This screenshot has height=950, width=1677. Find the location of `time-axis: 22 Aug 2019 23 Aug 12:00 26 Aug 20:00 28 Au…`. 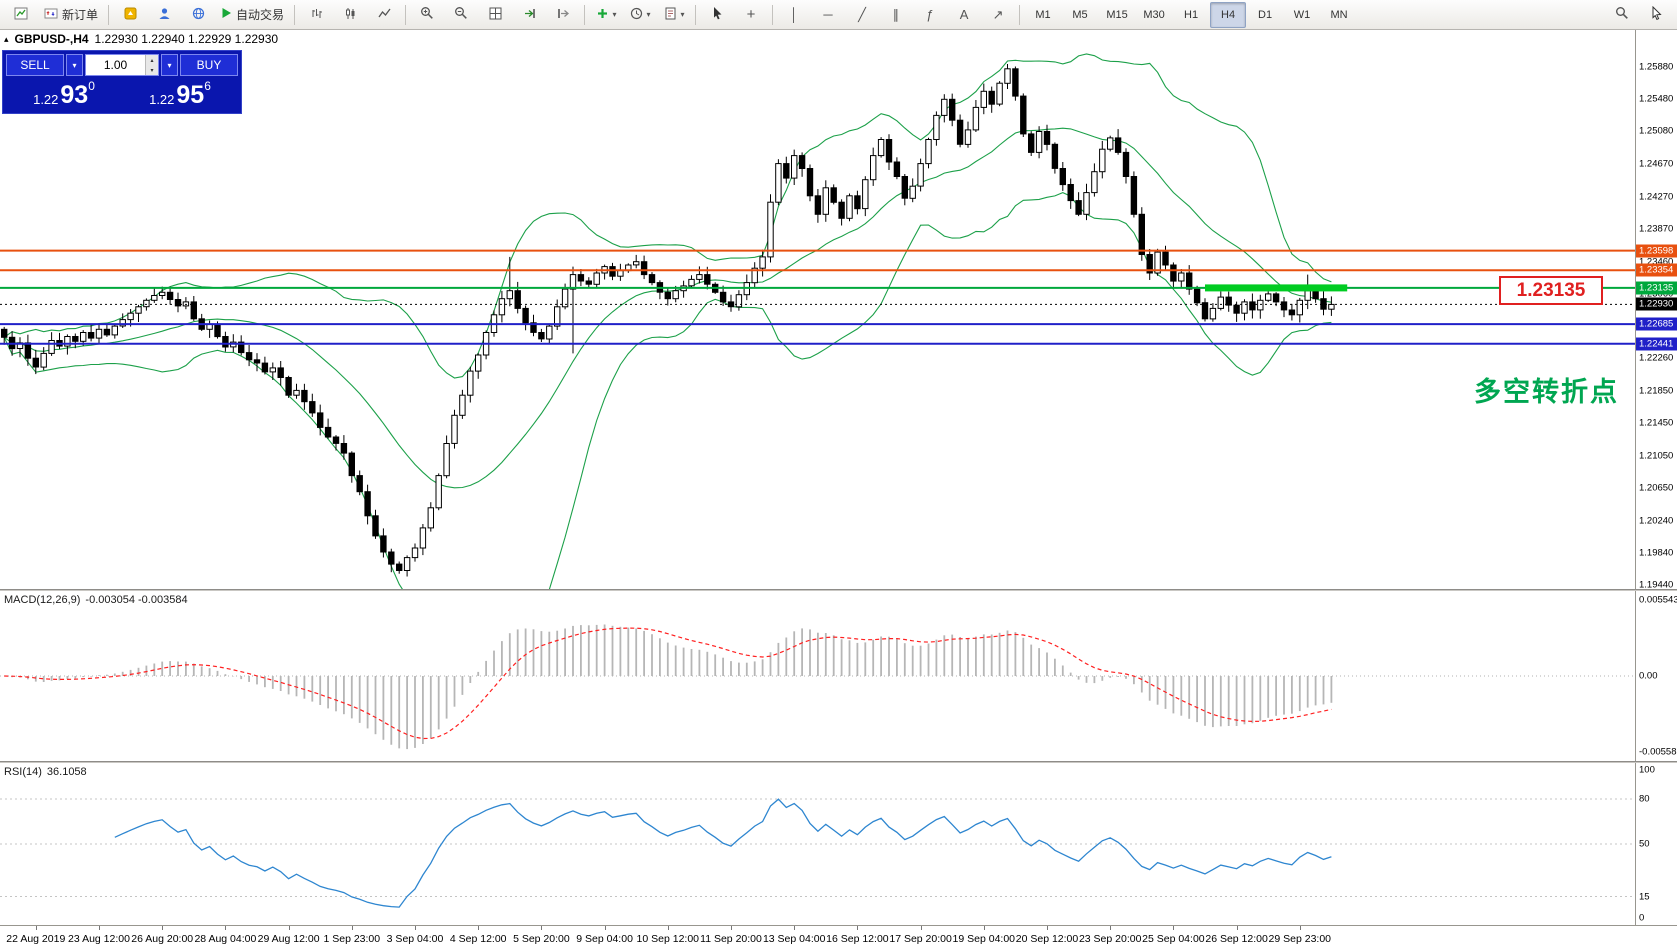

time-axis: 22 Aug 2019 23 Aug 12:00 26 Aug 20:00 28 Au… is located at coordinates (838, 937).